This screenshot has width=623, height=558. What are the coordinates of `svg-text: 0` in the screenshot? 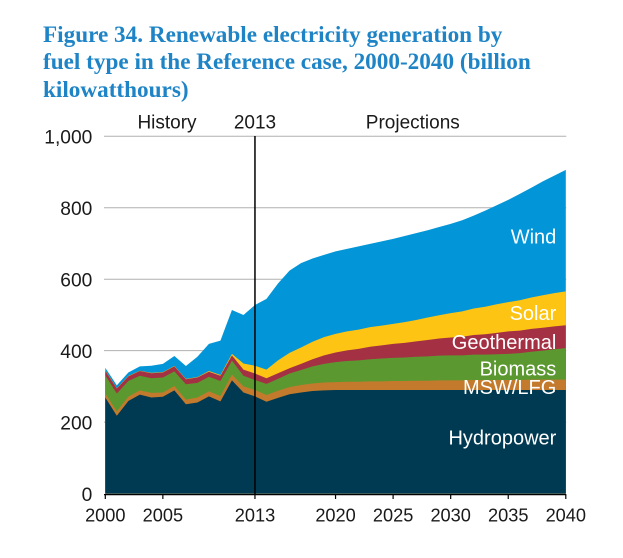 It's located at (87, 495).